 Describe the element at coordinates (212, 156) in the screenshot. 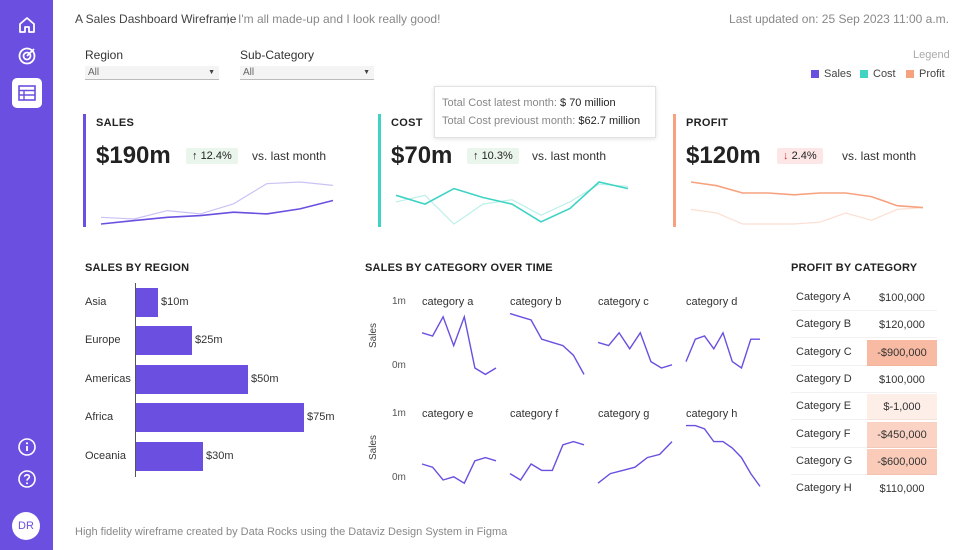

I see `kpi-change-badge: ↑ 12.4%` at that location.